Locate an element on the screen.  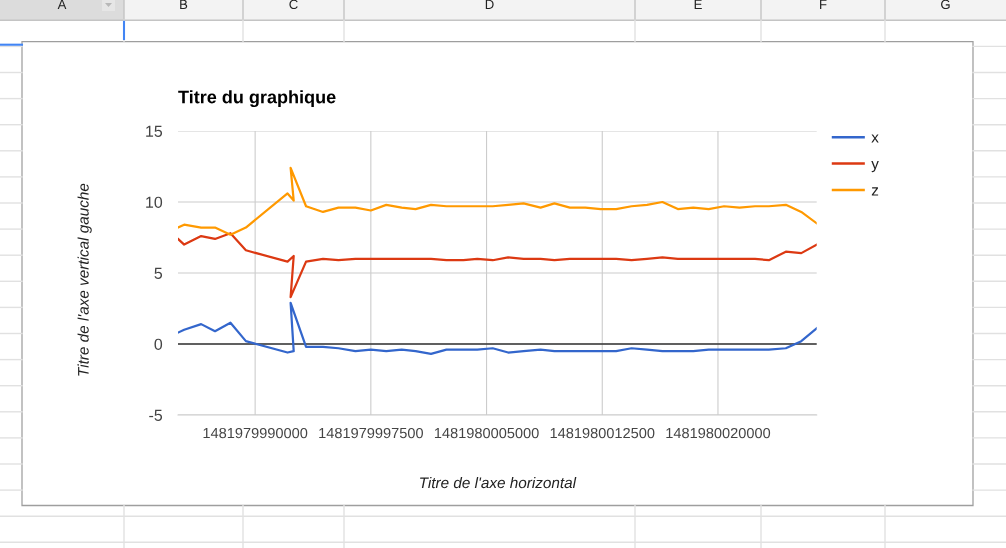
text: F is located at coordinates (823, 4).